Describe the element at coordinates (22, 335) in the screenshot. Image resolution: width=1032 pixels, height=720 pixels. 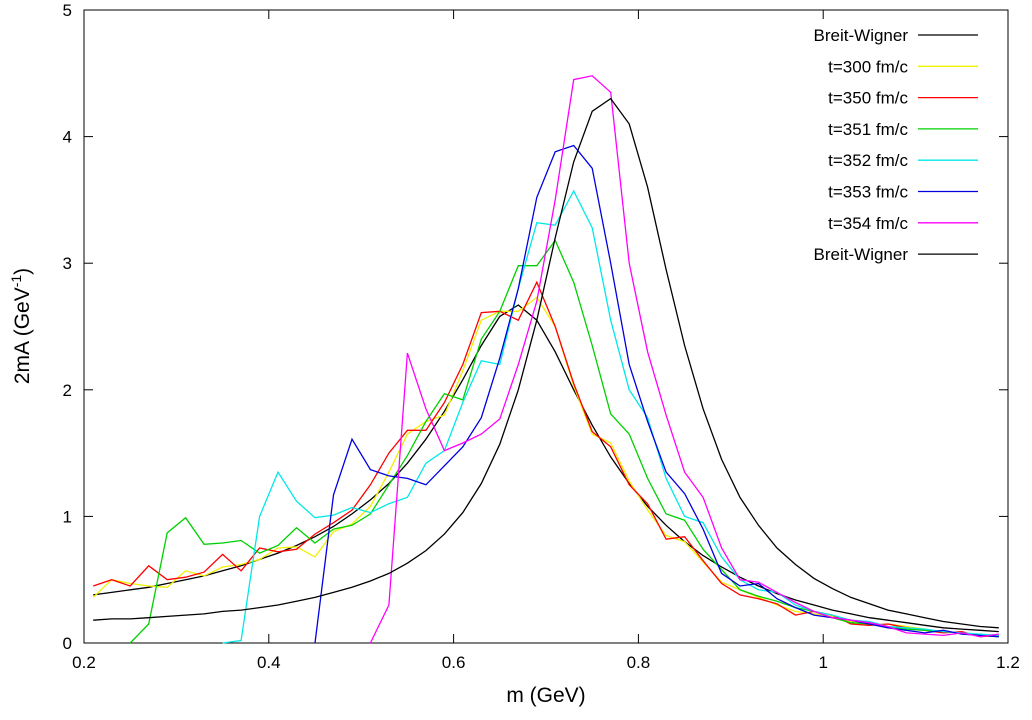
I see `y-axis-label-text: 2mA (GeV` at that location.